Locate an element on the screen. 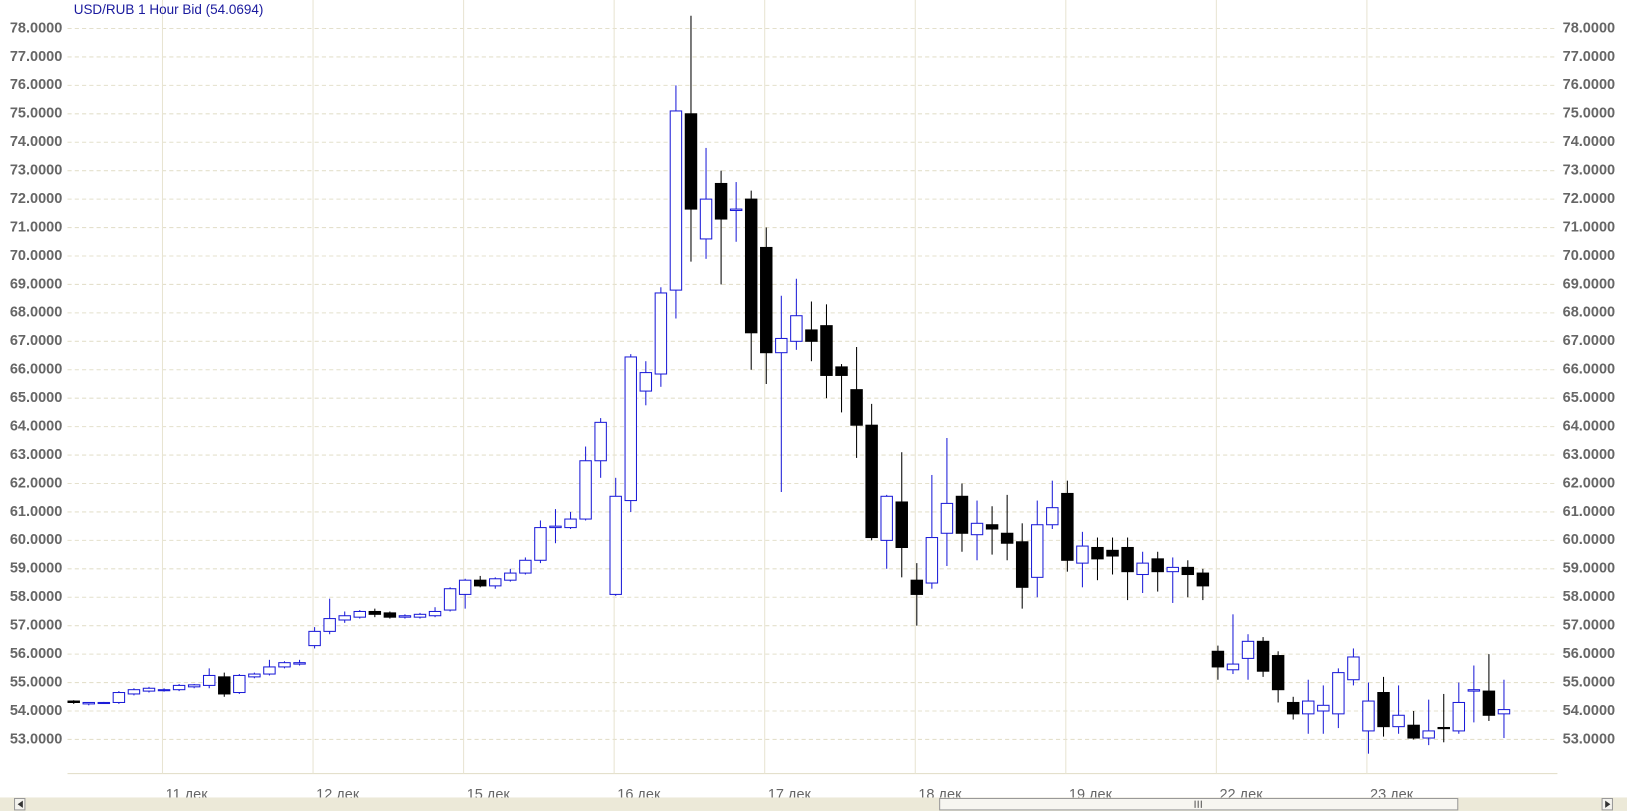  y-tick-label: 62.0000 is located at coordinates (36, 483).